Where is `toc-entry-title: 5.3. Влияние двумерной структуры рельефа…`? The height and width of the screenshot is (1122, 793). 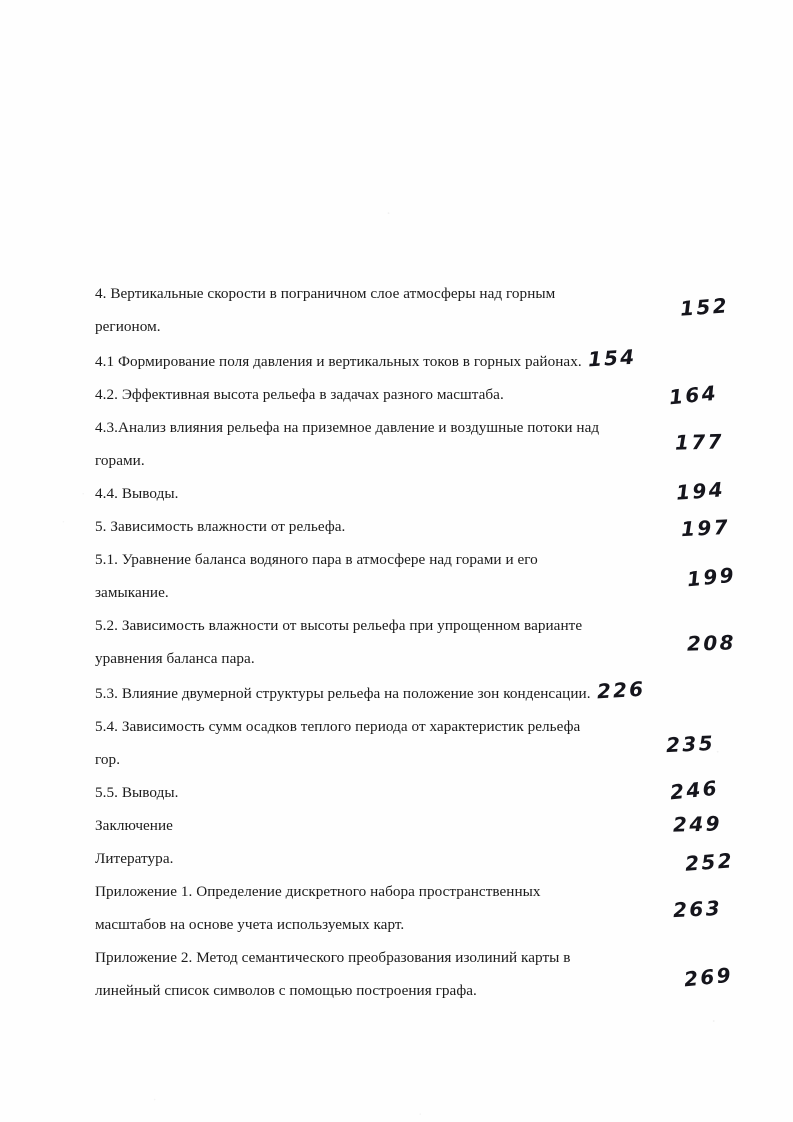 toc-entry-title: 5.3. Влияние двумерной структуры рельефа… is located at coordinates (425, 692).